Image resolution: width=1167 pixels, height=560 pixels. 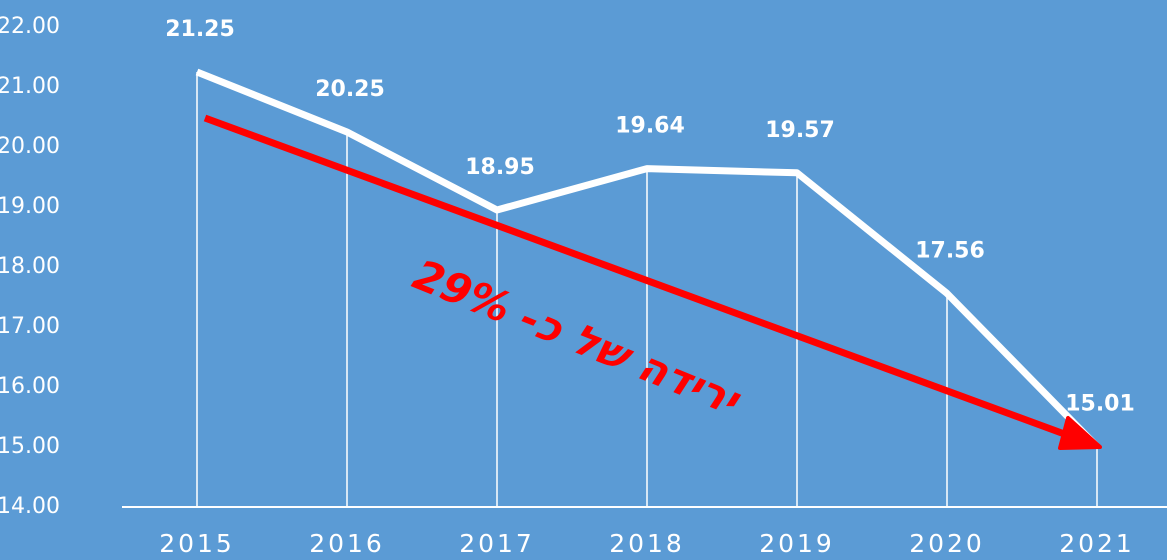 What do you see at coordinates (30, 506) in the screenshot?
I see `y-tick-label: 14.00` at bounding box center [30, 506].